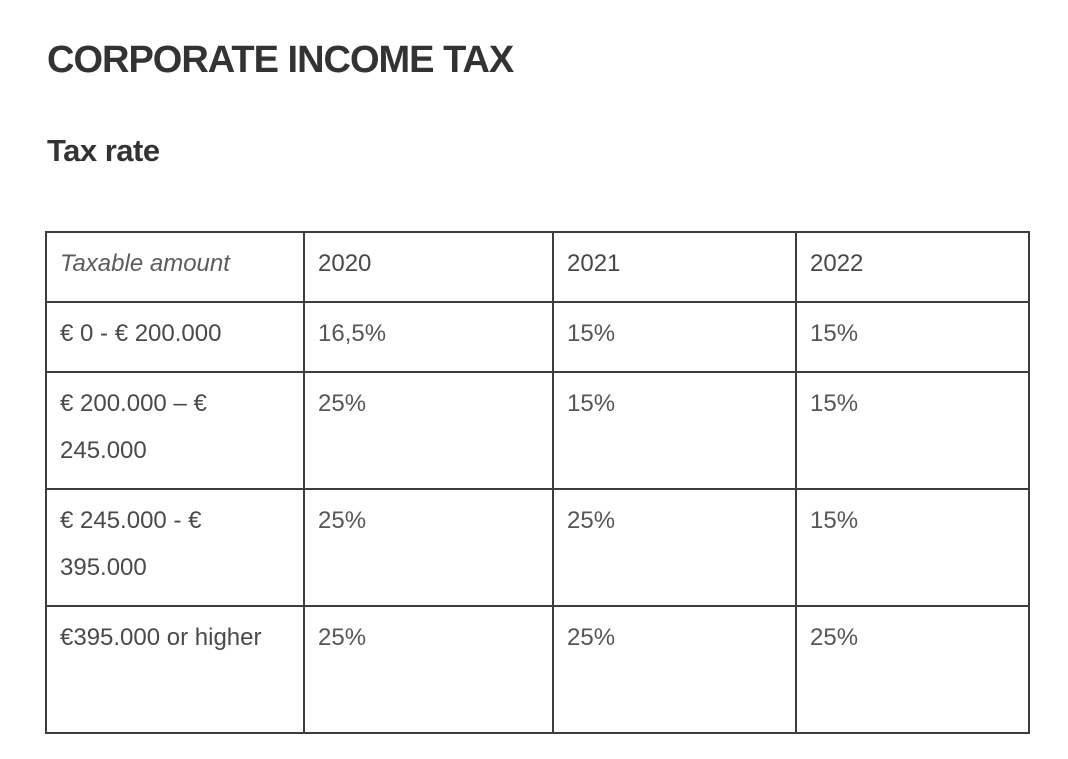 This screenshot has height=759, width=1068. I want to click on page-subtitle: Tax rate, so click(103, 150).